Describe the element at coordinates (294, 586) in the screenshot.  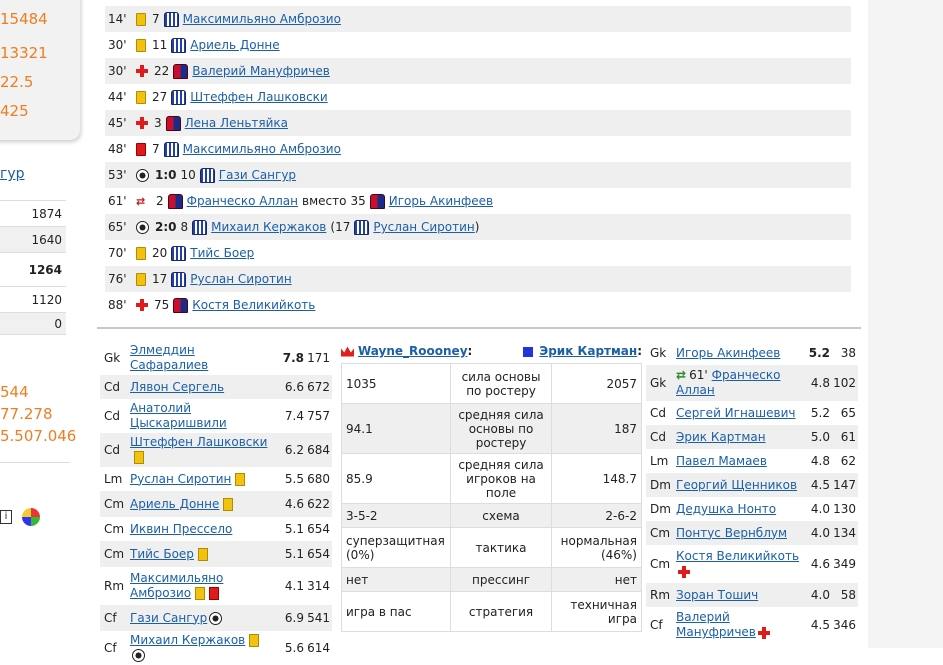
I see `player-rating: 4.1` at that location.